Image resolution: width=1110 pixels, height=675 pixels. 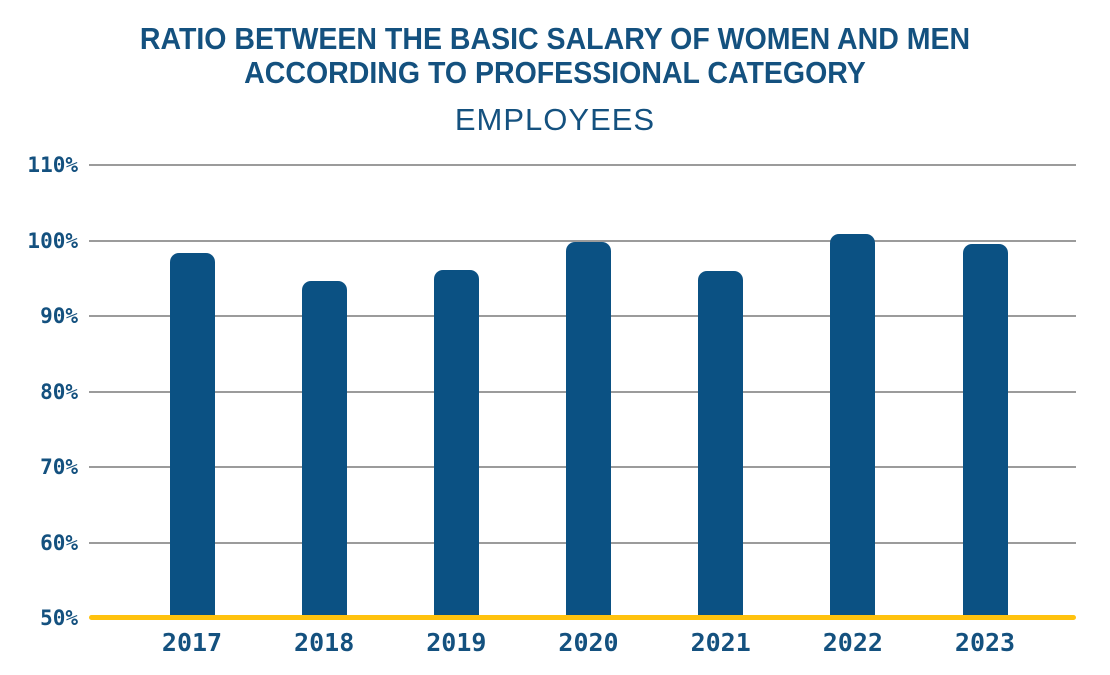 What do you see at coordinates (192, 435) in the screenshot?
I see `bar-2017` at bounding box center [192, 435].